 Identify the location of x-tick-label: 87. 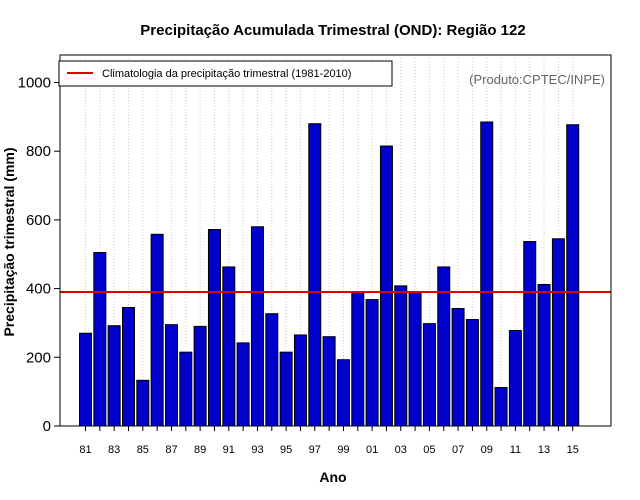
(171, 450).